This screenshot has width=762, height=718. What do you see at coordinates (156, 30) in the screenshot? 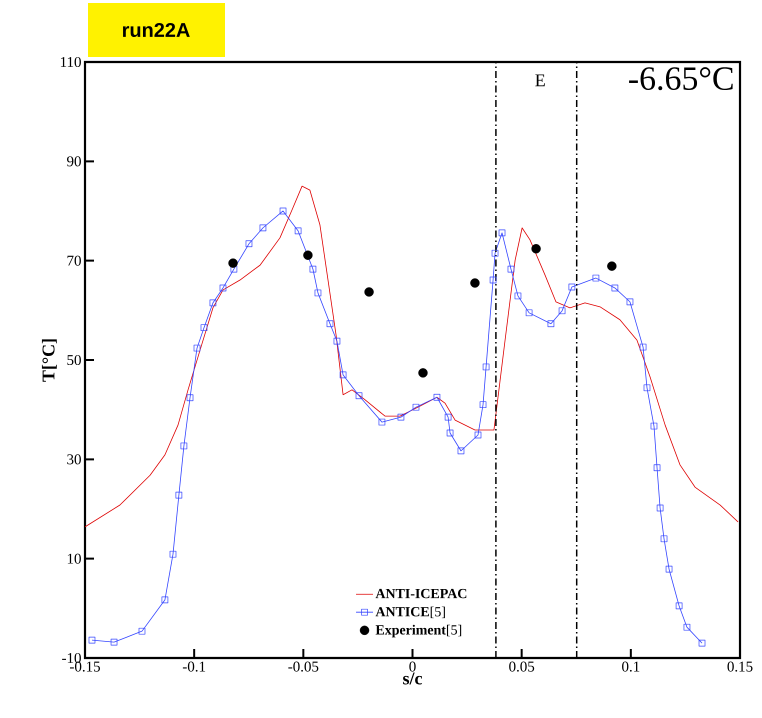
I see `chart-title: run22A` at bounding box center [156, 30].